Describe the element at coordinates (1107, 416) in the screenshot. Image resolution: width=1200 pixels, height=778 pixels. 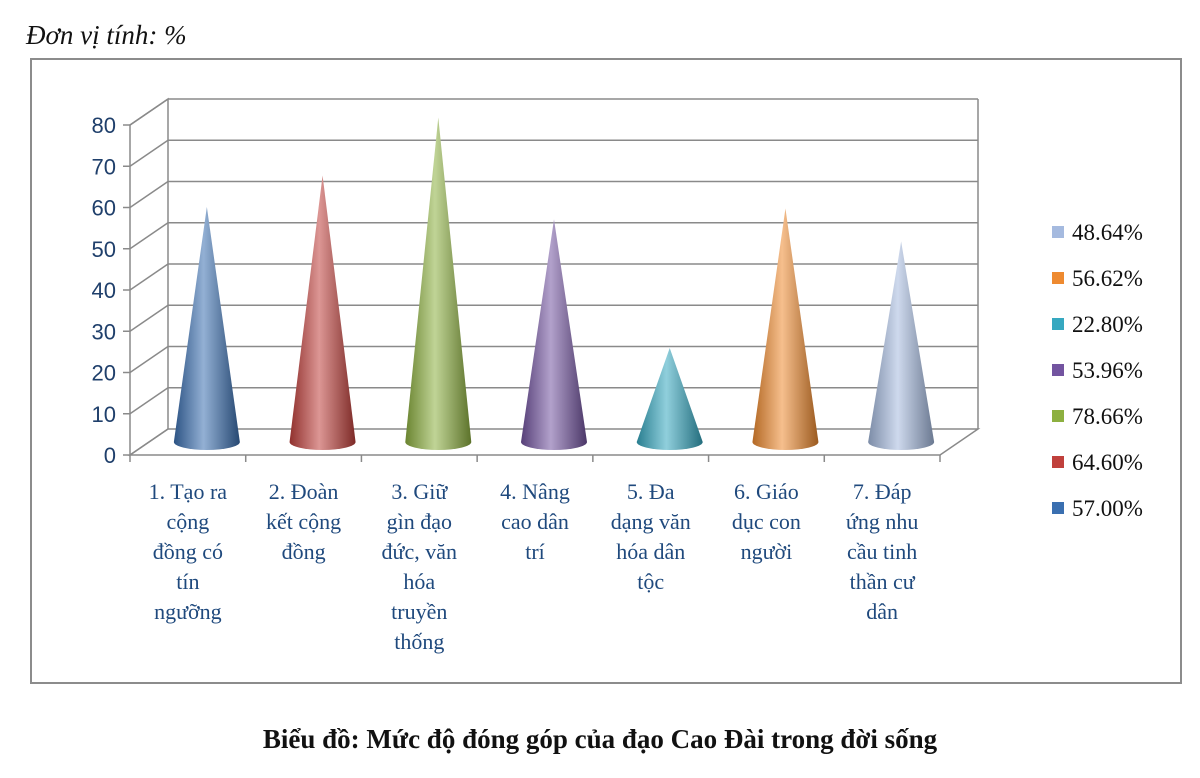
I see `legend-label: 78.66%` at that location.